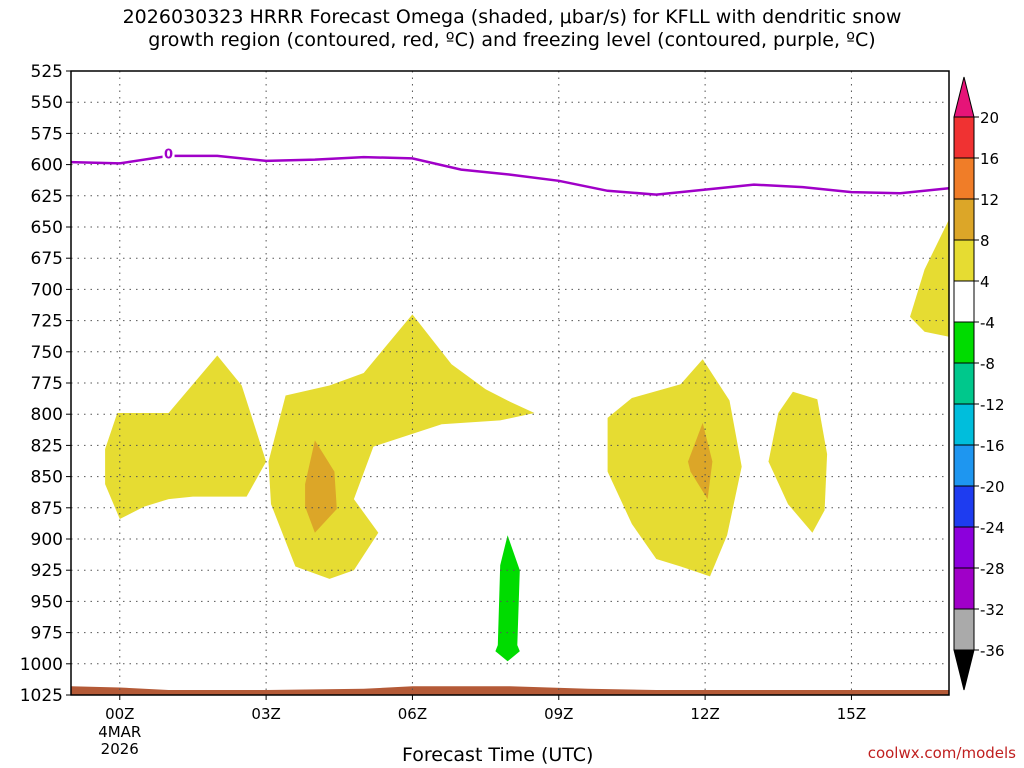 The width and height of the screenshot is (1024, 768). What do you see at coordinates (510, 175) in the screenshot?
I see `freezing-level-line` at bounding box center [510, 175].